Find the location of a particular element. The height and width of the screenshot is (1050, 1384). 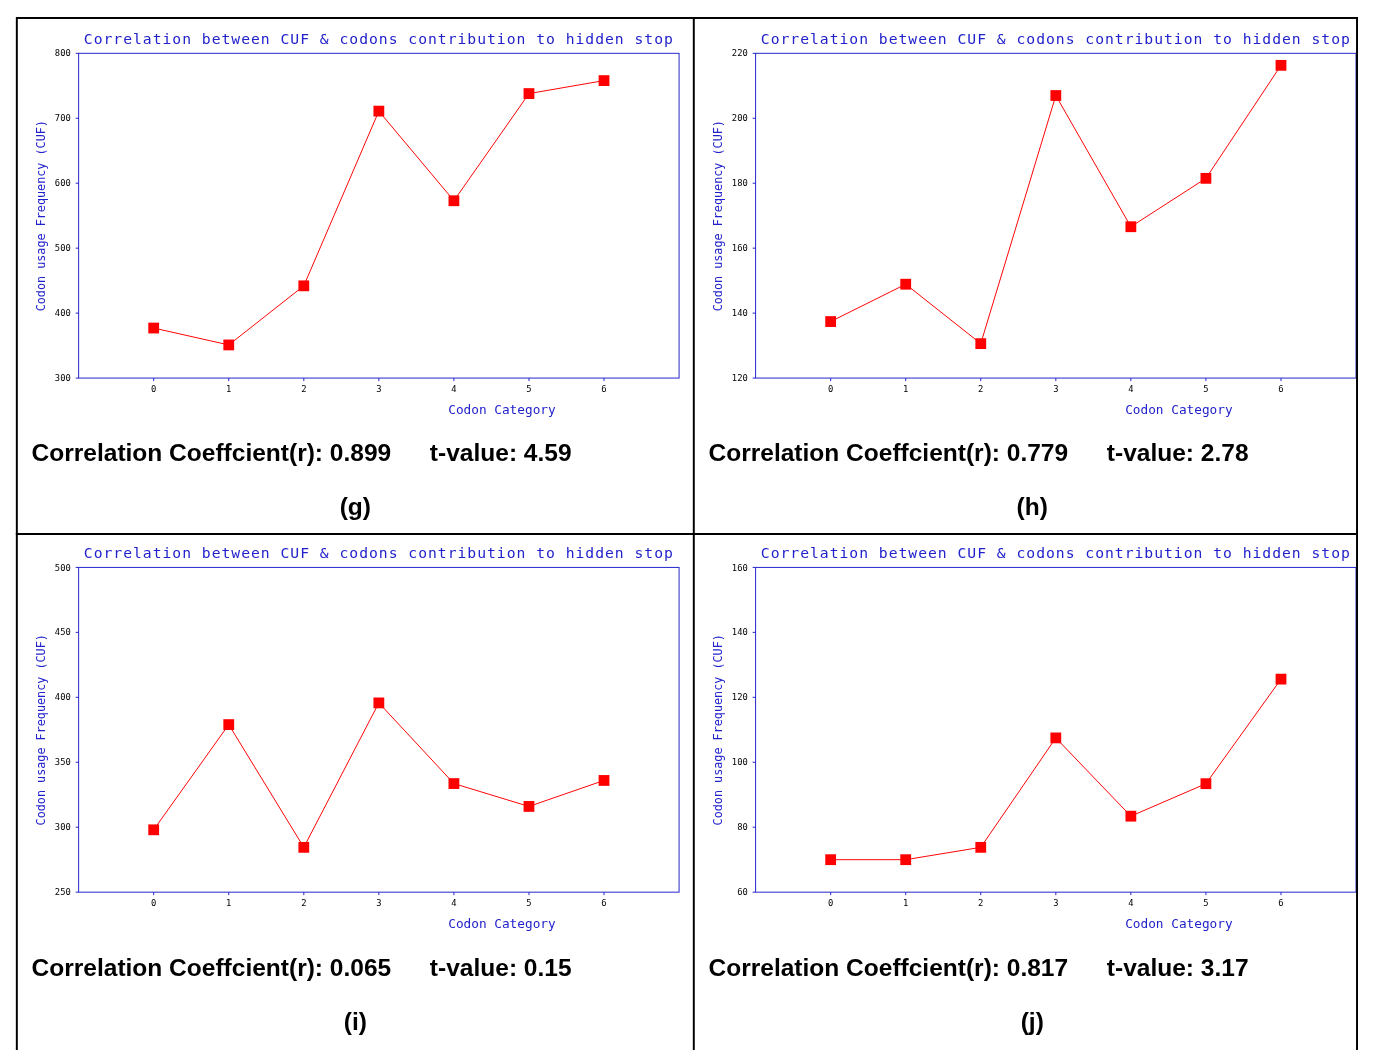

text: Correlation Coeffcient(r): 0.817 is located at coordinates (888, 967).